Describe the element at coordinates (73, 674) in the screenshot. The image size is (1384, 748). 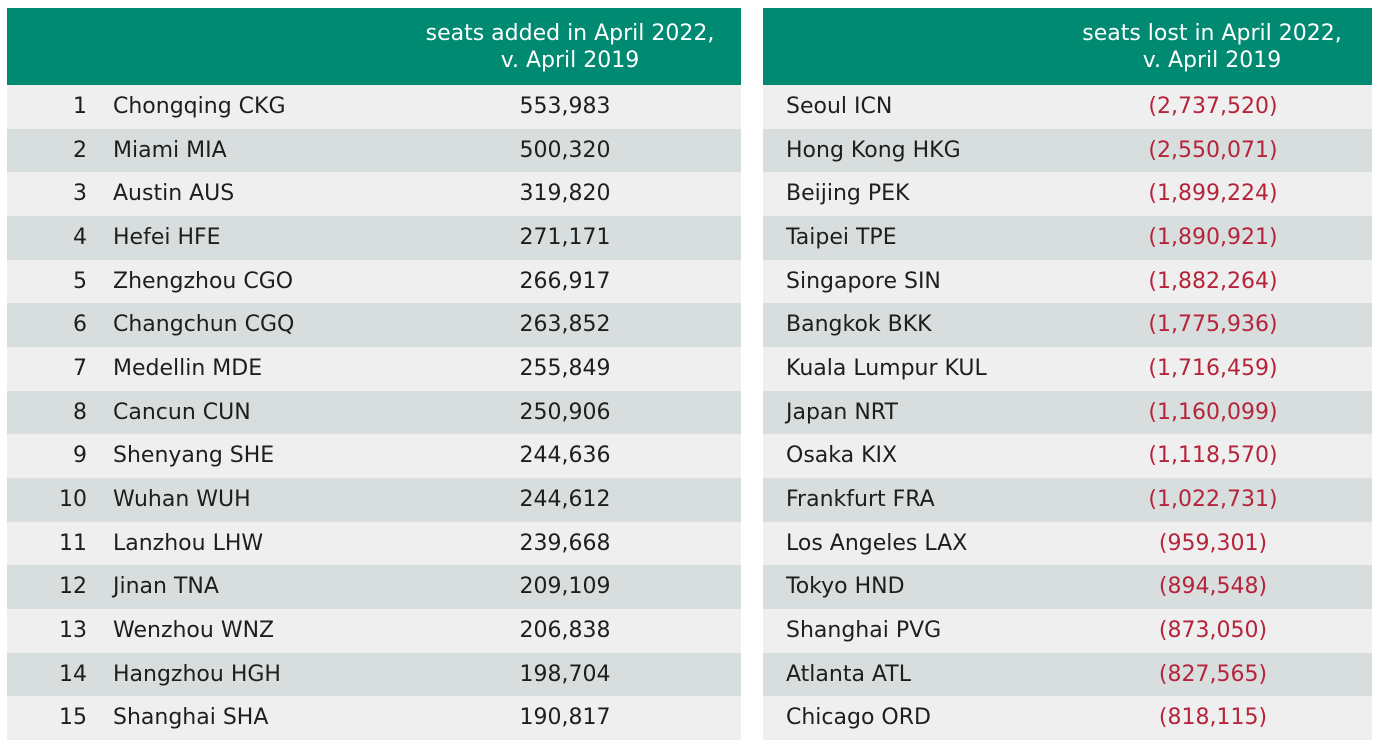
I see `rank-cell: 14` at that location.